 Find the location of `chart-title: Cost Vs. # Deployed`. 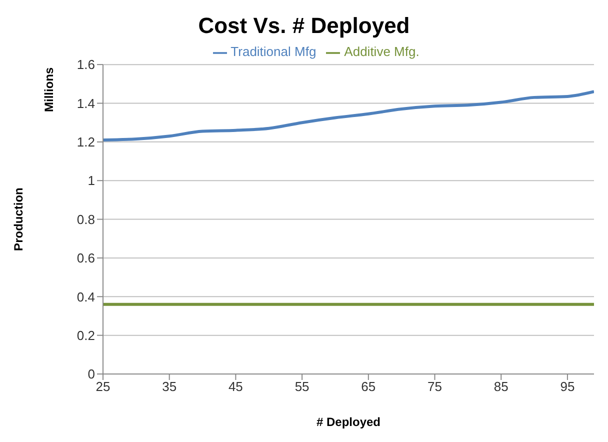

chart-title: Cost Vs. # Deployed is located at coordinates (304, 26).